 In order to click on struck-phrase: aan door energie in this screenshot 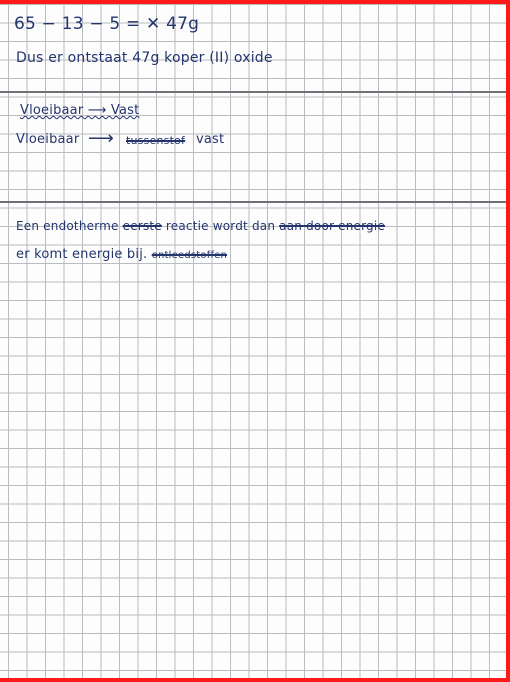, I will do `click(332, 226)`.